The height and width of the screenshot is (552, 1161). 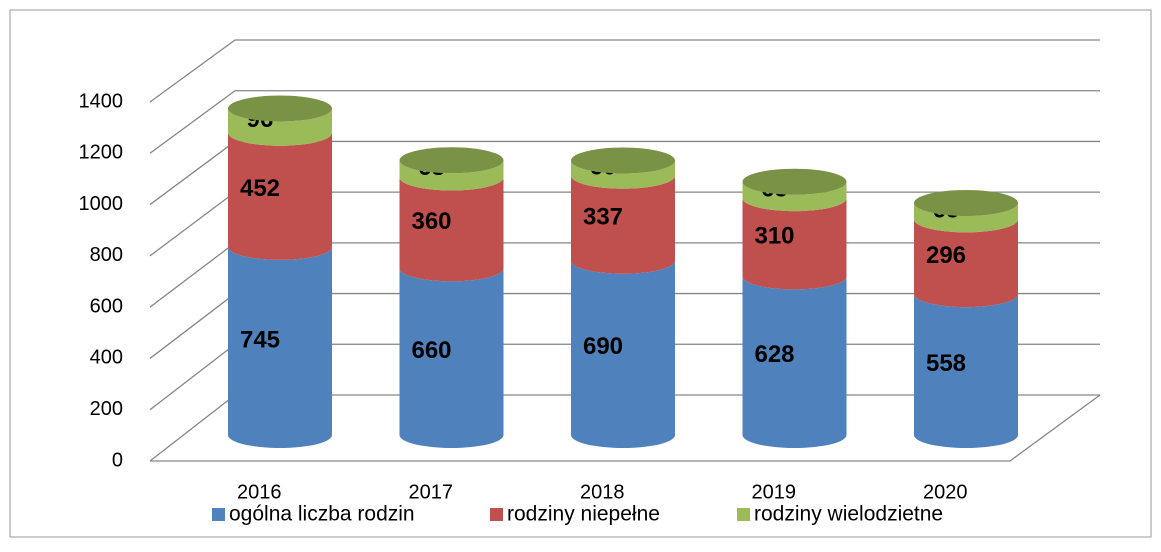 What do you see at coordinates (774, 354) in the screenshot?
I see `data-label: 628` at bounding box center [774, 354].